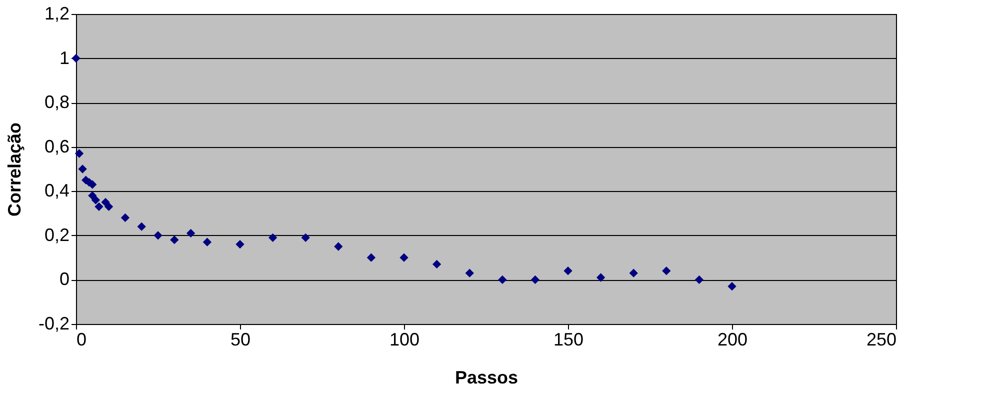 Image resolution: width=982 pixels, height=402 pixels. What do you see at coordinates (57, 14) in the screenshot?
I see `y-tick-label: 1,2` at bounding box center [57, 14].